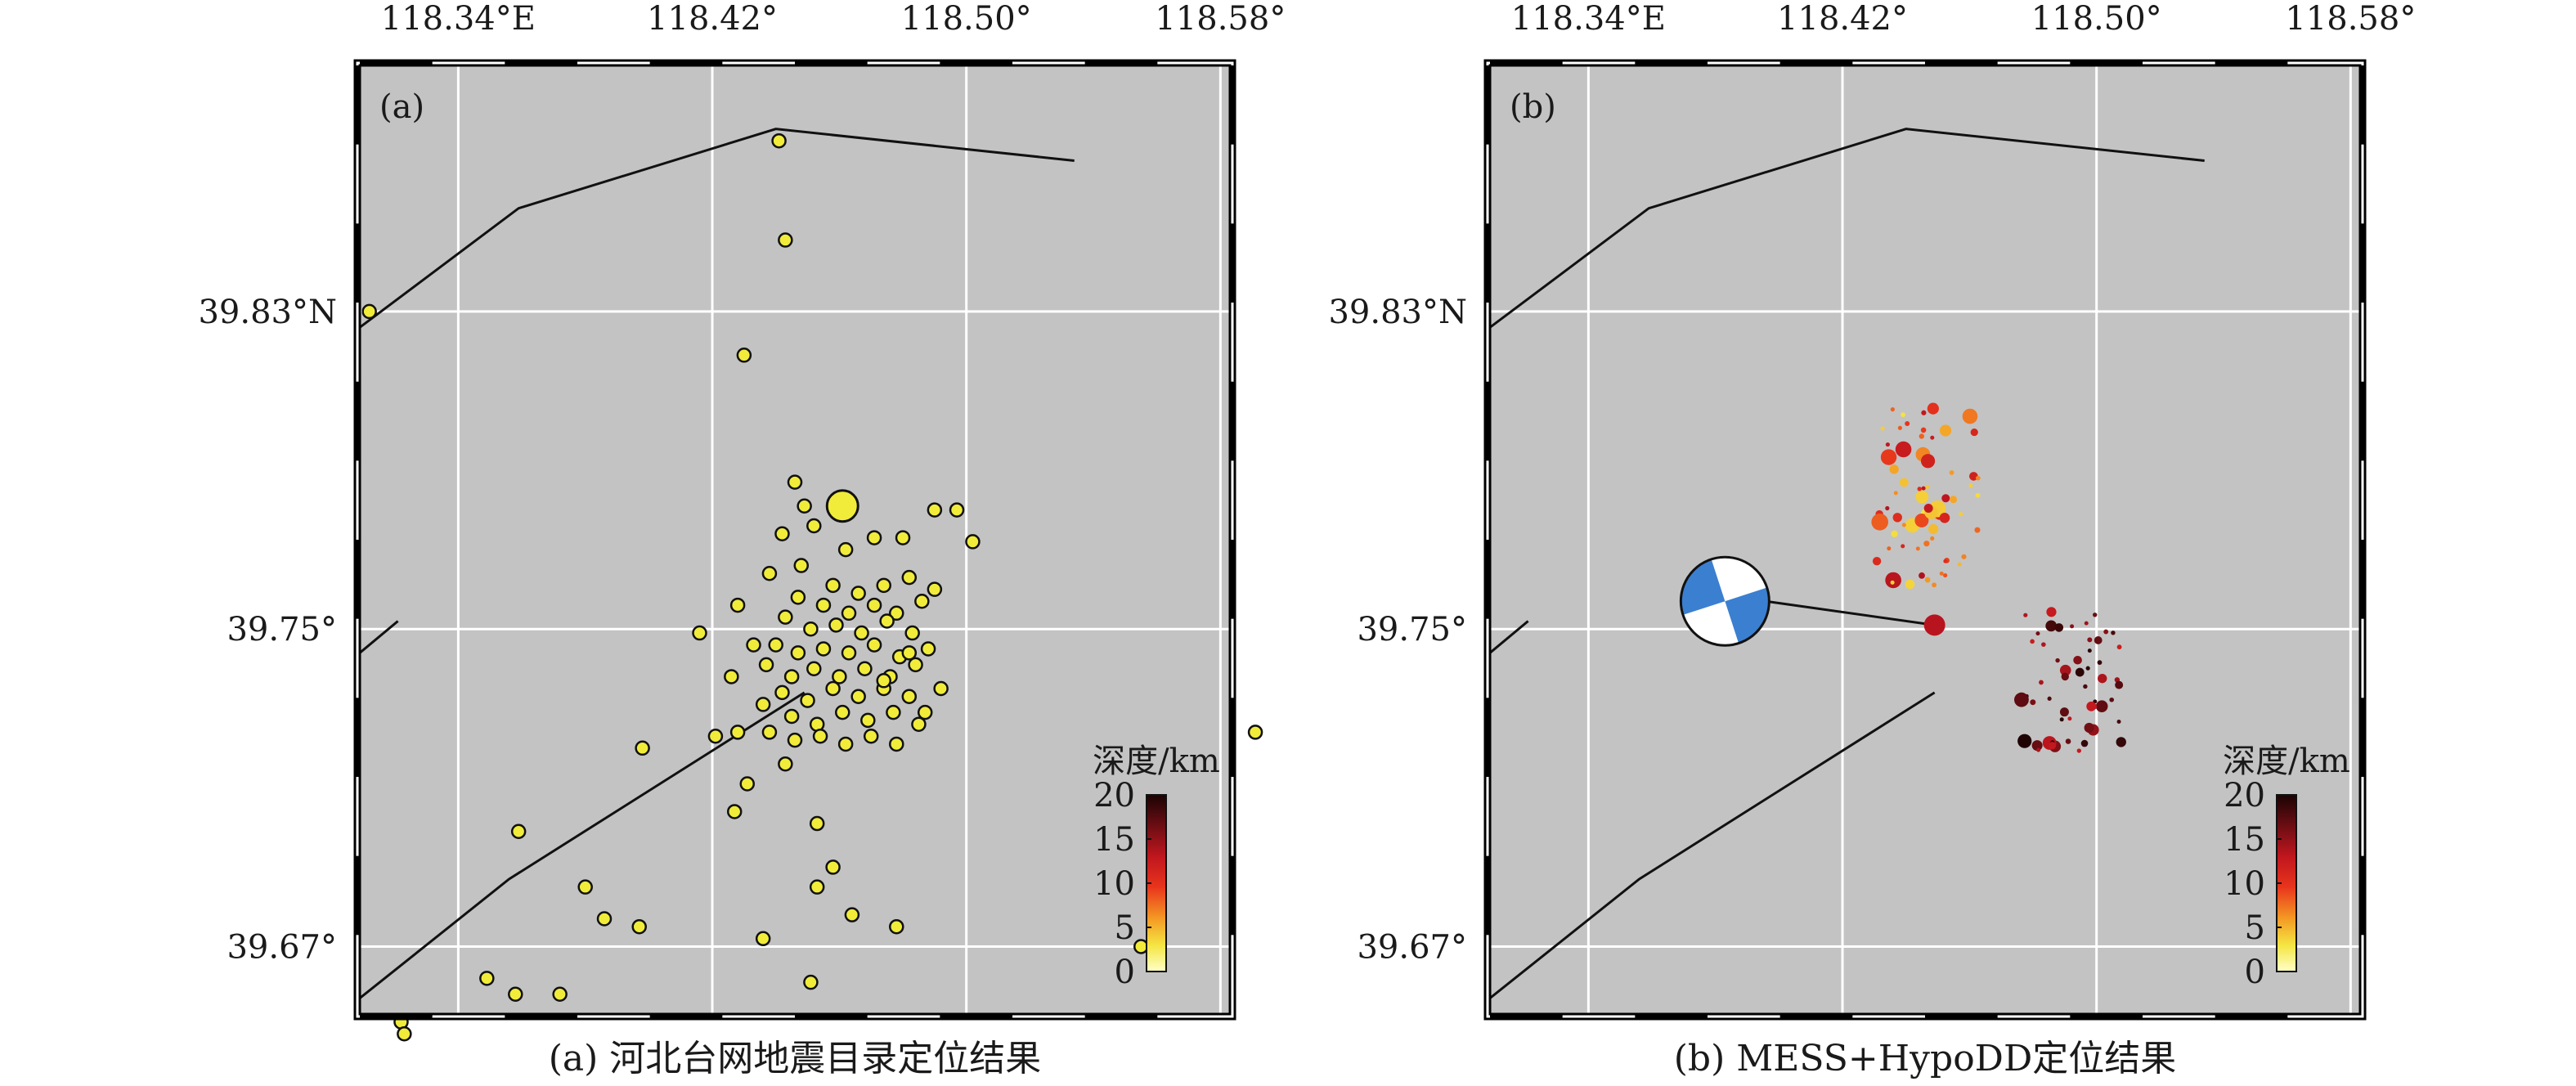  Describe the element at coordinates (402, 107) in the screenshot. I see `panel-label-a: (a)` at that location.